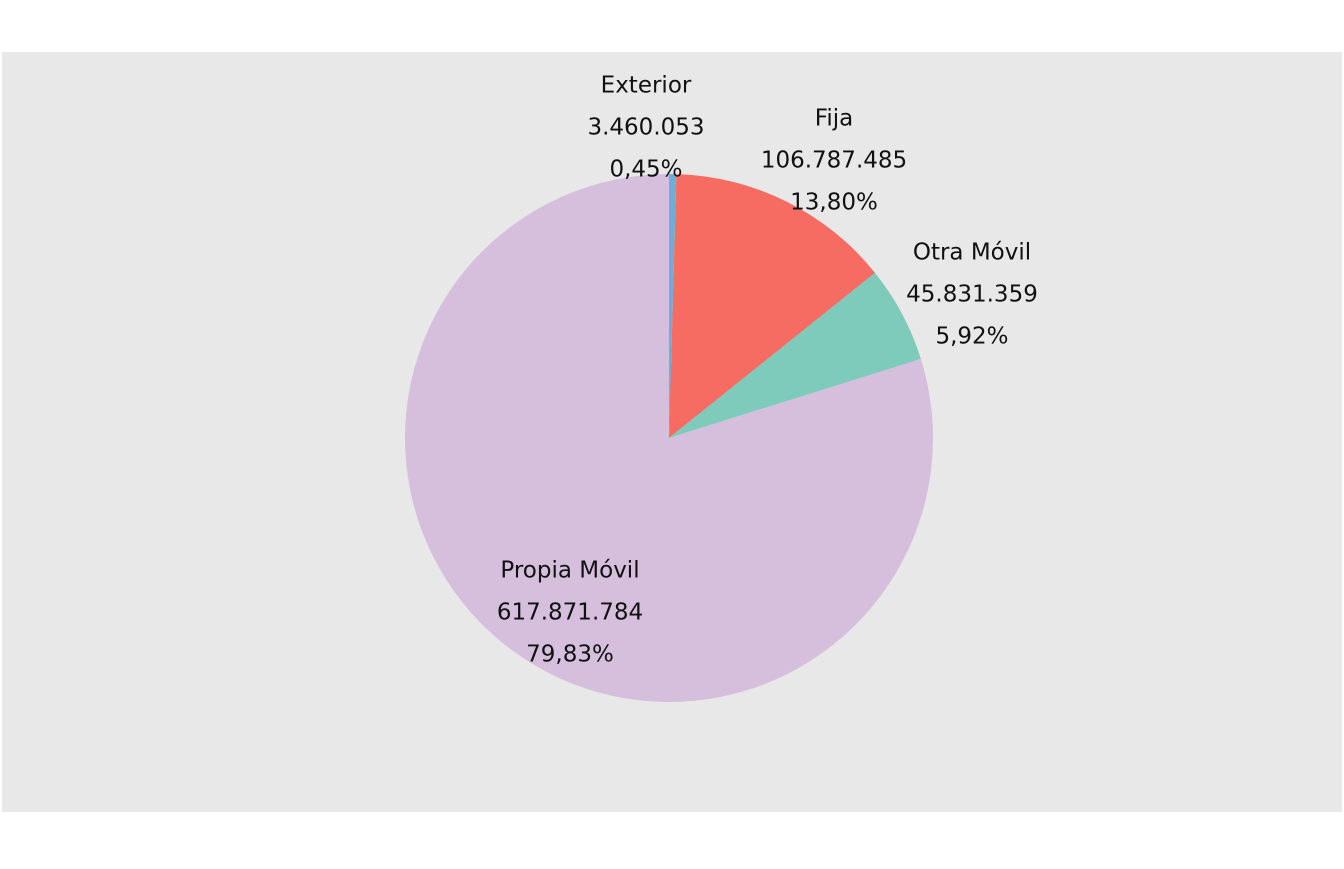 The height and width of the screenshot is (869, 1344). Describe the element at coordinates (834, 203) in the screenshot. I see `slice-label-fija-percent: 13,80%` at that location.